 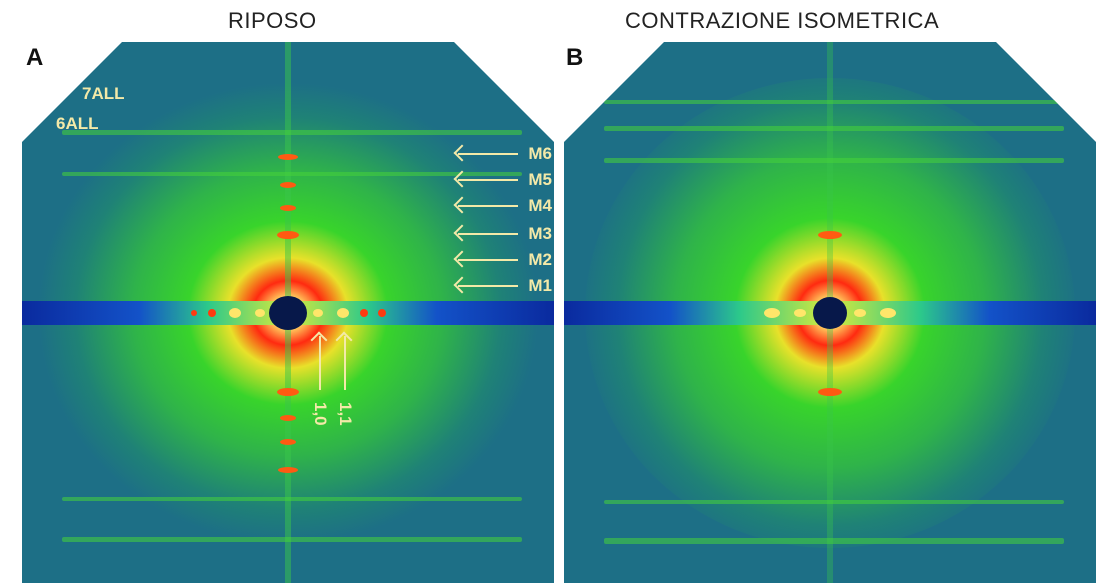 I want to click on meridional-labels: M6 M5 M4 M3 M2 M1, so click(x=491, y=224).